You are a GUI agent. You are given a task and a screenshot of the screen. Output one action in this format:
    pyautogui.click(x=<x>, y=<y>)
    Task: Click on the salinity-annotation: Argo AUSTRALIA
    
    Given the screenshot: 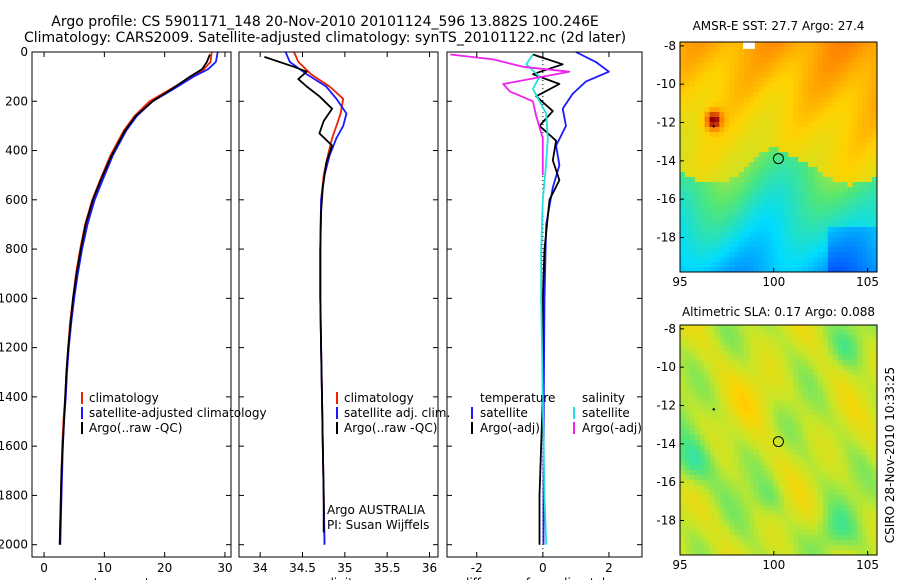 What is the action you would take?
    pyautogui.click(x=376, y=510)
    